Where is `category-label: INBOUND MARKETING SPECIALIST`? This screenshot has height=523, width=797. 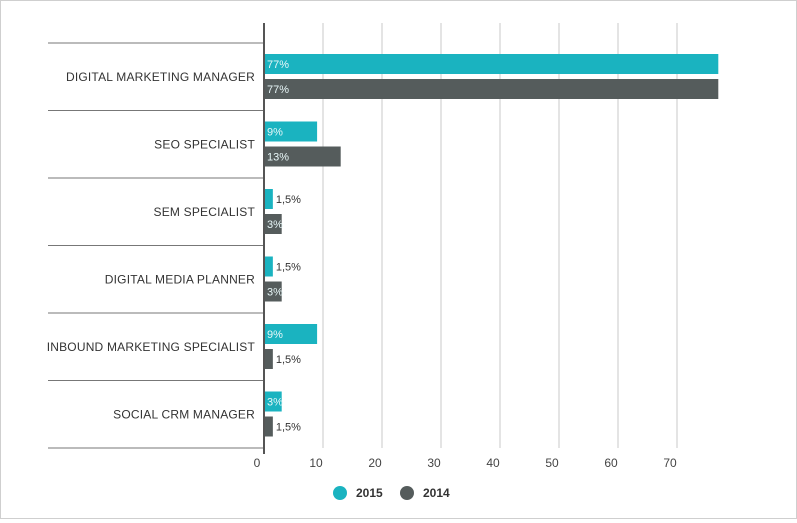 category-label: INBOUND MARKETING SPECIALIST is located at coordinates (151, 347).